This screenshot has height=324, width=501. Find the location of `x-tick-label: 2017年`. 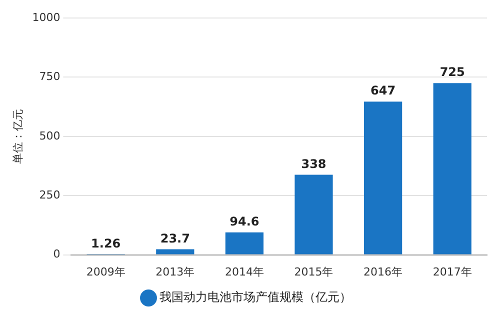

x-tick-label: 2017年 is located at coordinates (452, 271).